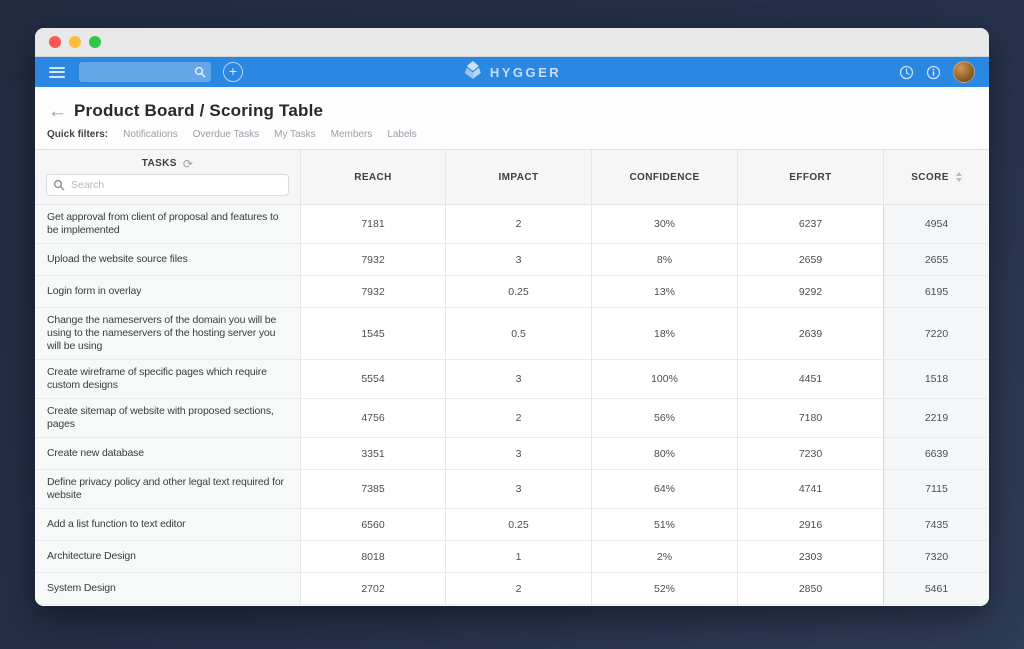  Describe the element at coordinates (518, 557) in the screenshot. I see `impact-cell: 1` at that location.